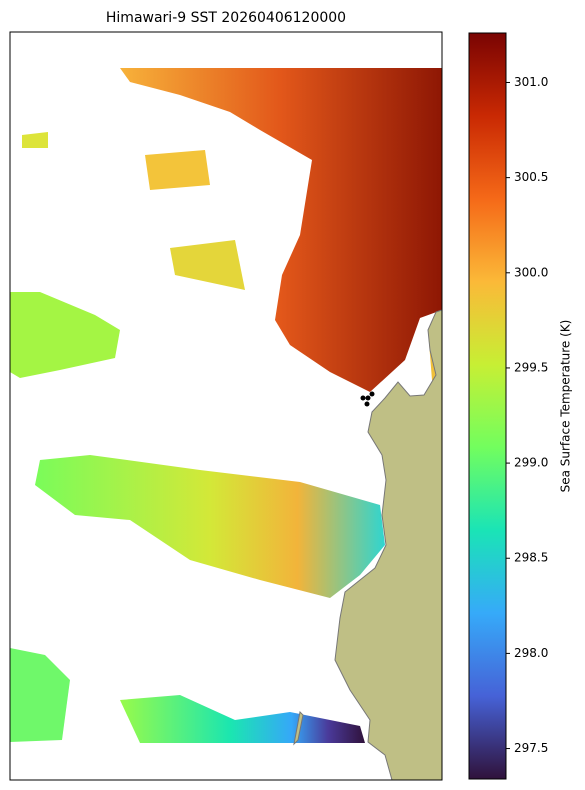 This screenshot has width=585, height=790. Describe the element at coordinates (487, 406) in the screenshot. I see `colorbar-gradient` at that location.